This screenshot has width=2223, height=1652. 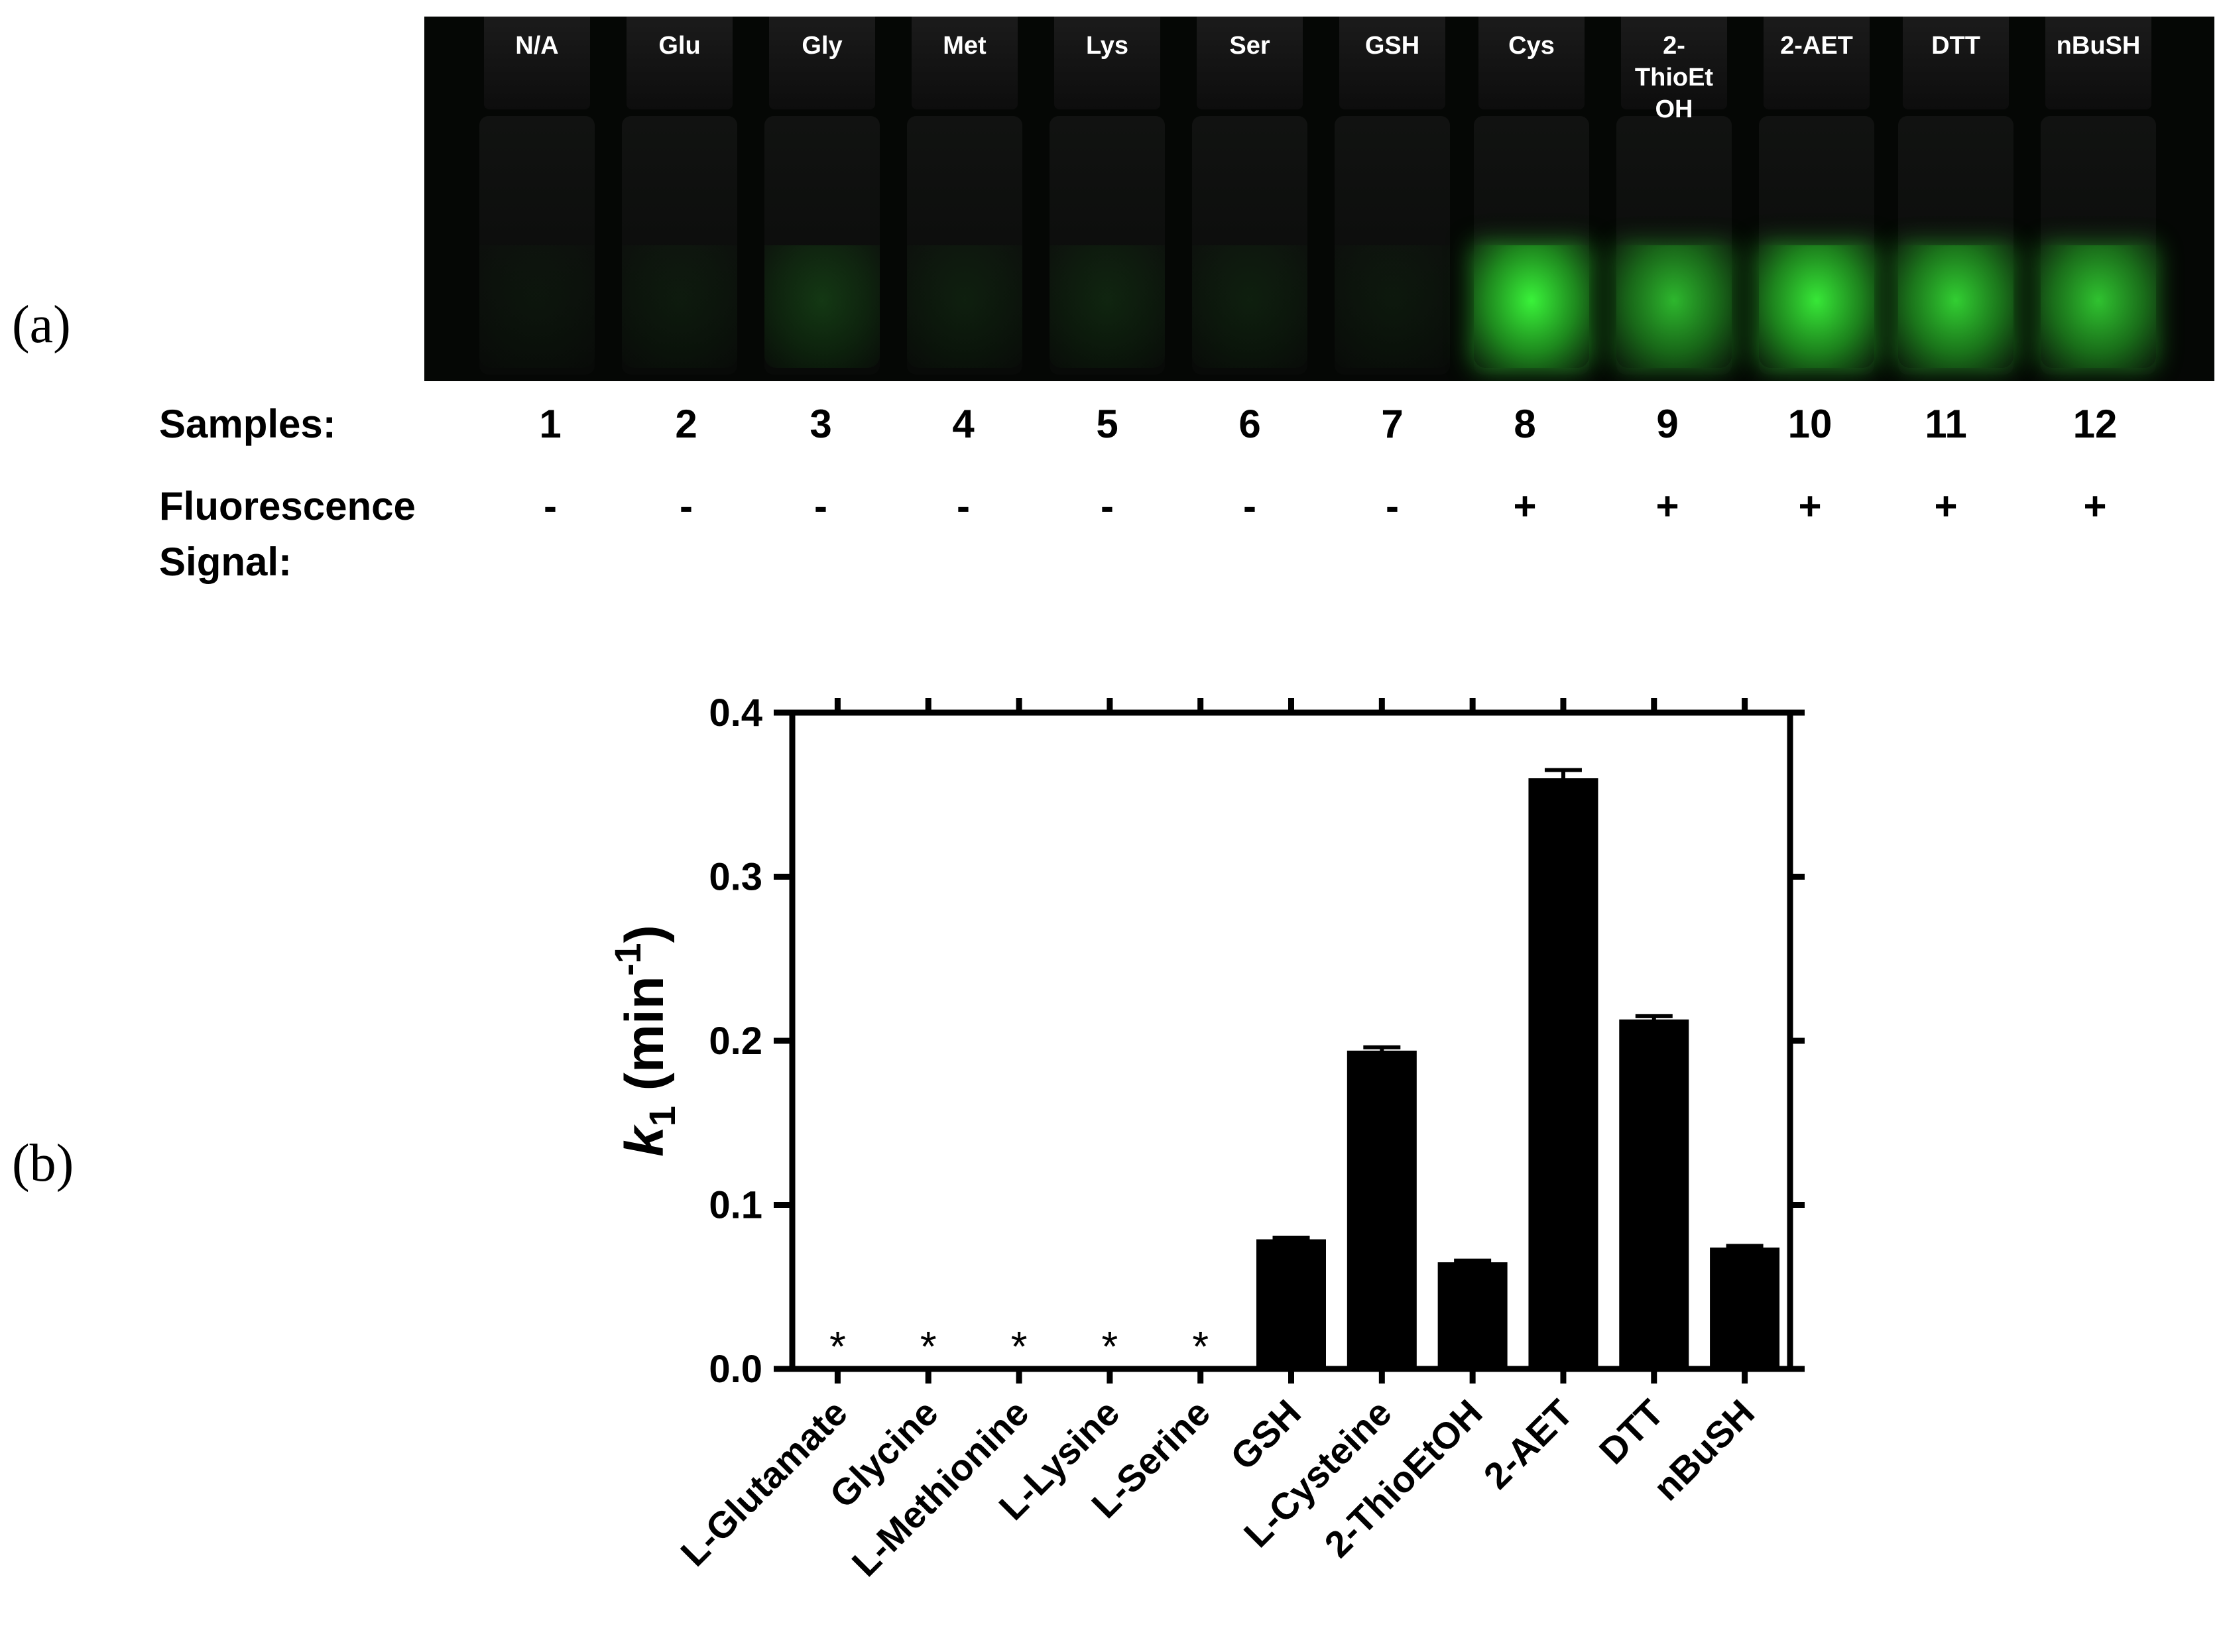 What do you see at coordinates (550, 424) in the screenshot?
I see `sample-number: 1` at bounding box center [550, 424].